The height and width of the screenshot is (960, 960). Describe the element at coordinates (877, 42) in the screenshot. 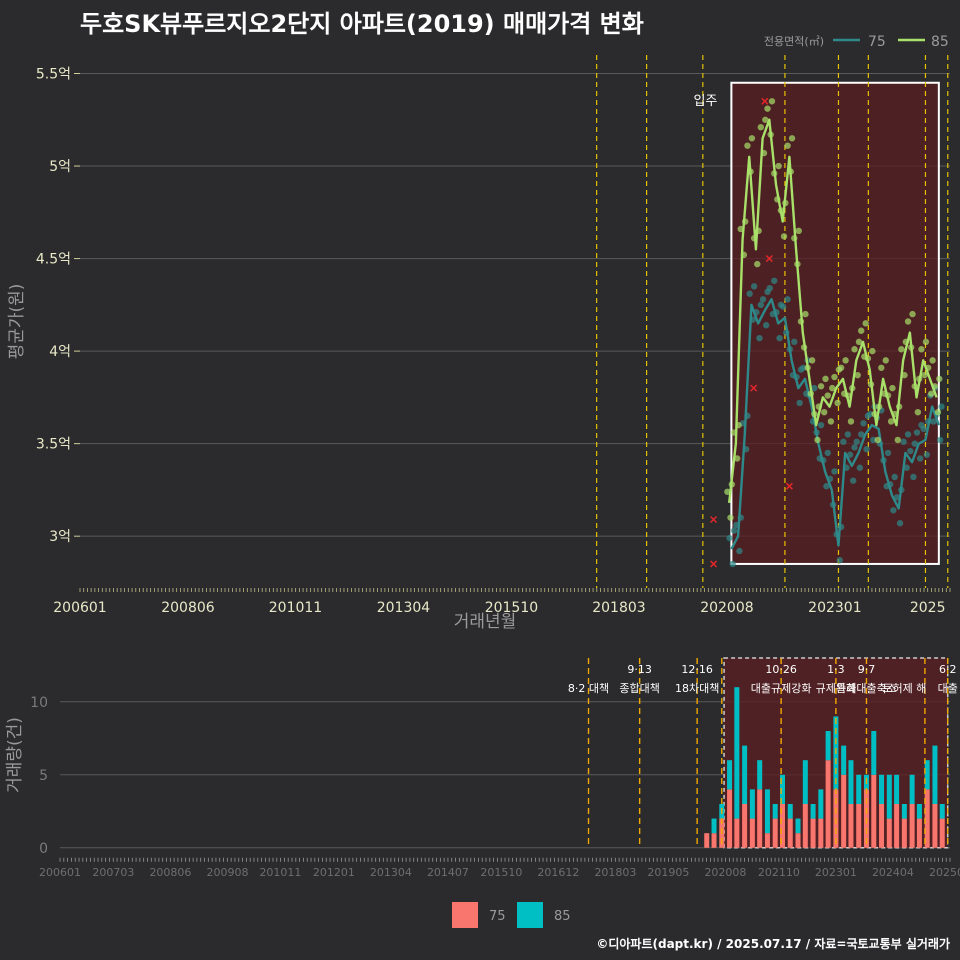

I see `legend-label-75: 75` at that location.